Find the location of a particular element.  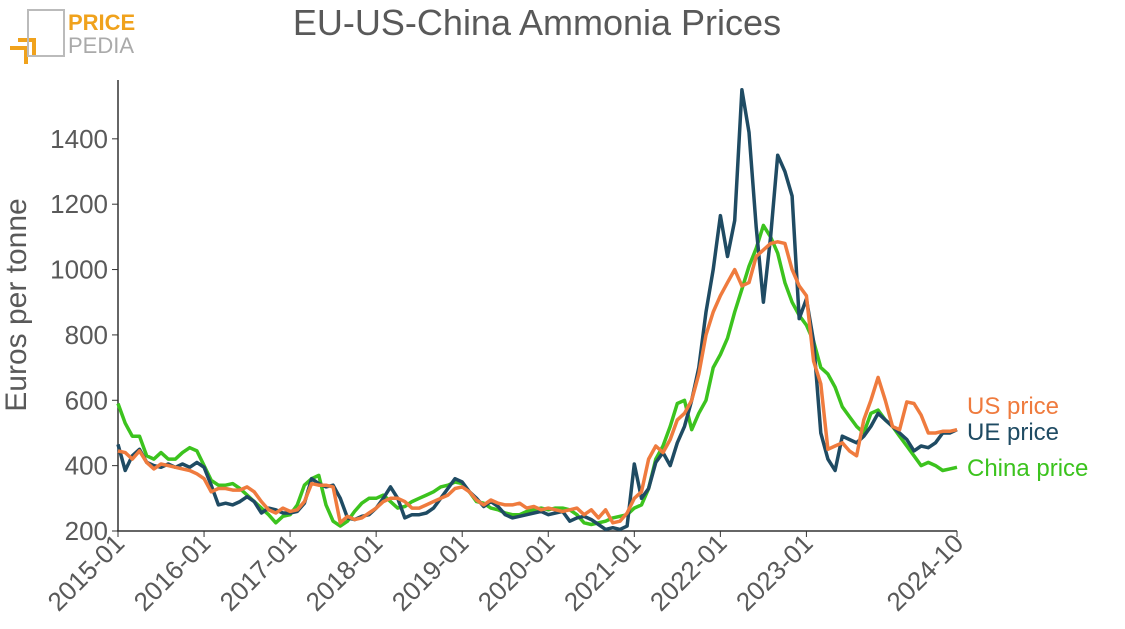

y-tick-label: 800 is located at coordinates (86, 335).